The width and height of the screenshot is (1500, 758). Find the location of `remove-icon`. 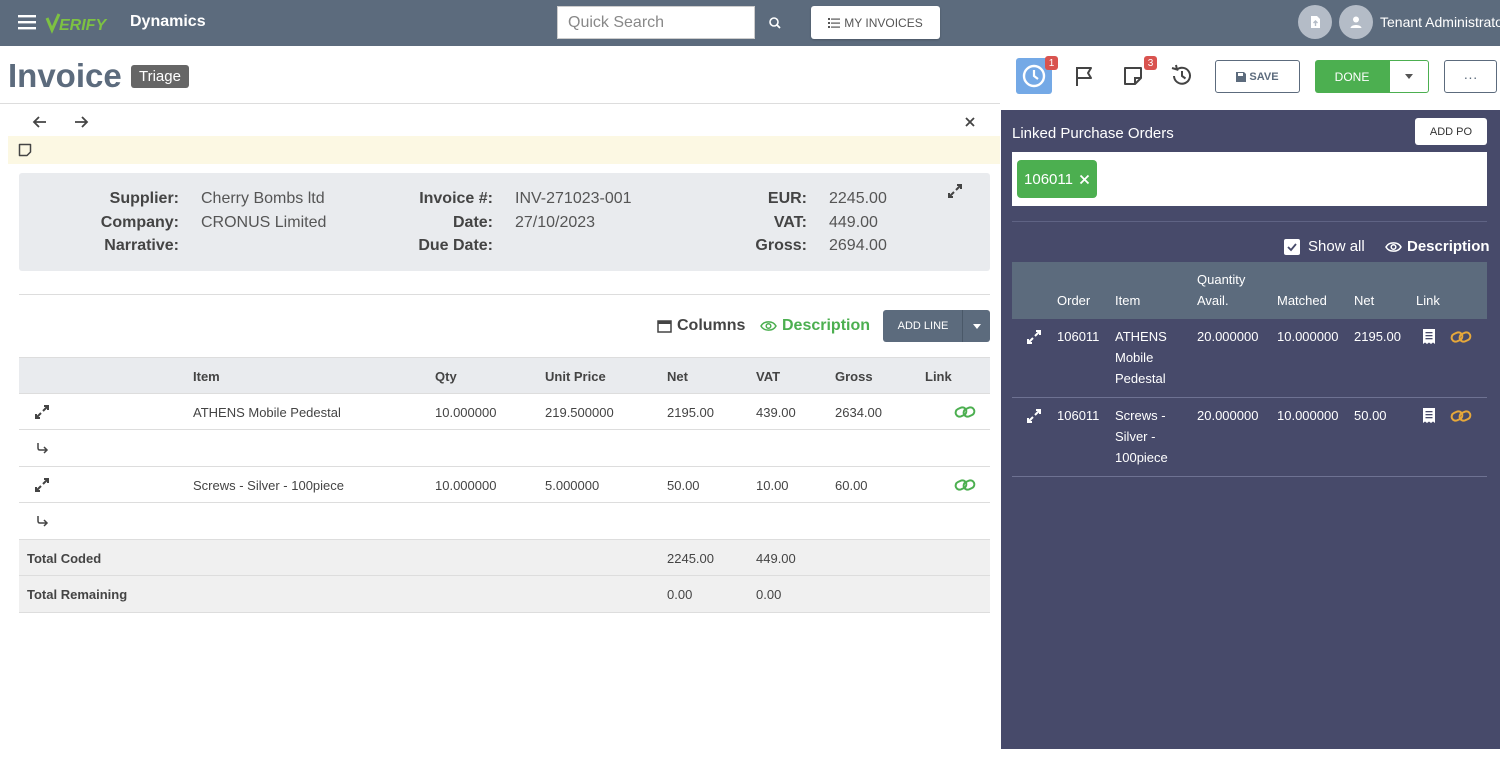

remove-icon is located at coordinates (1084, 179).